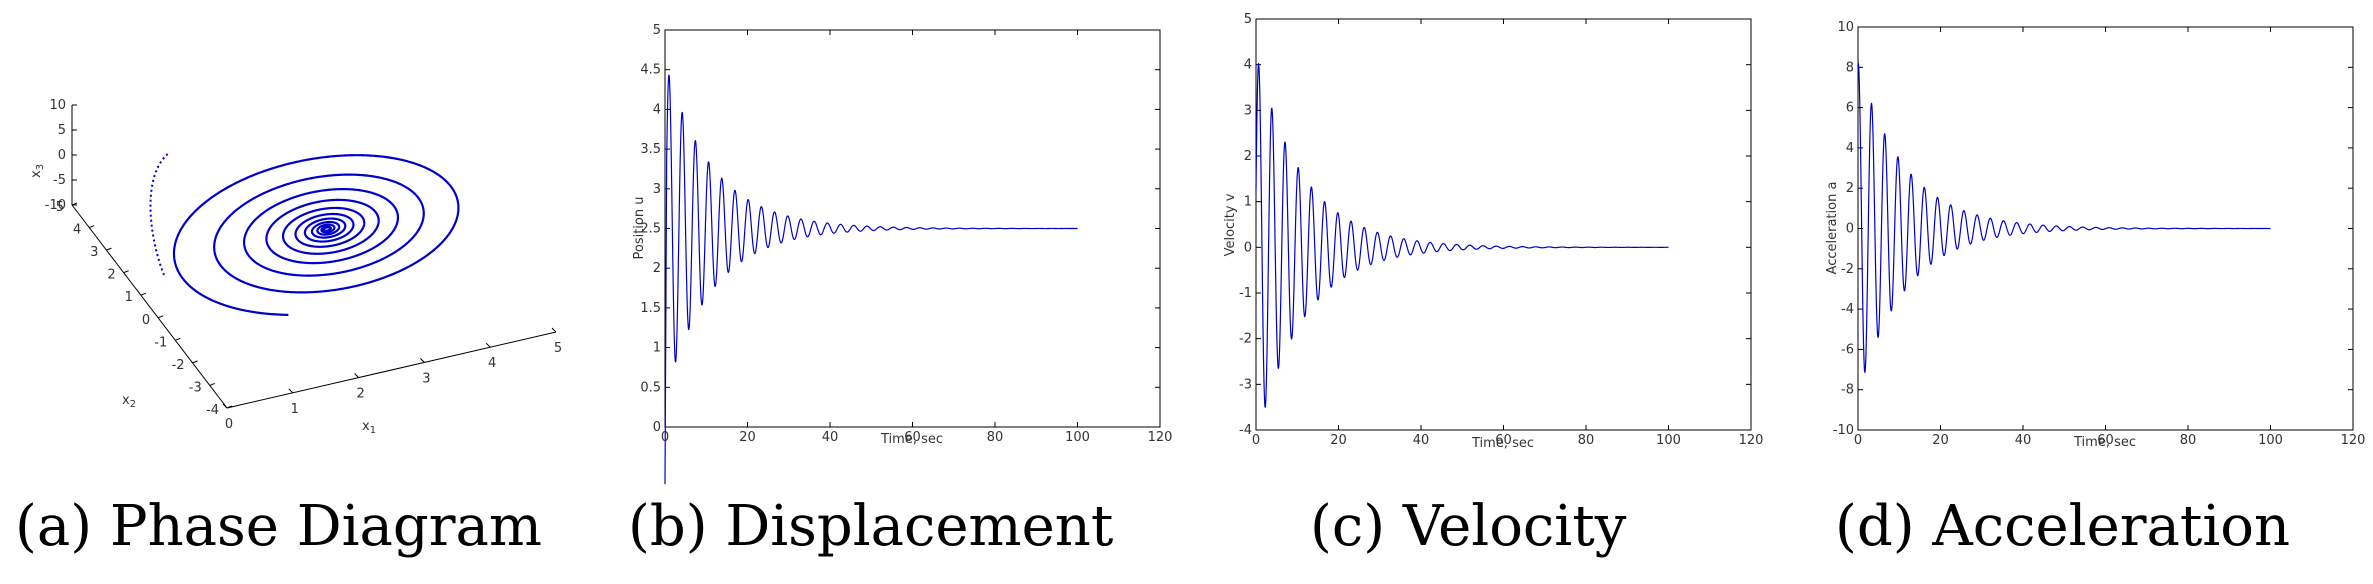 This screenshot has width=2373, height=584. Describe the element at coordinates (492, 363) in the screenshot. I see `phase-x1-tick-label: 4` at that location.